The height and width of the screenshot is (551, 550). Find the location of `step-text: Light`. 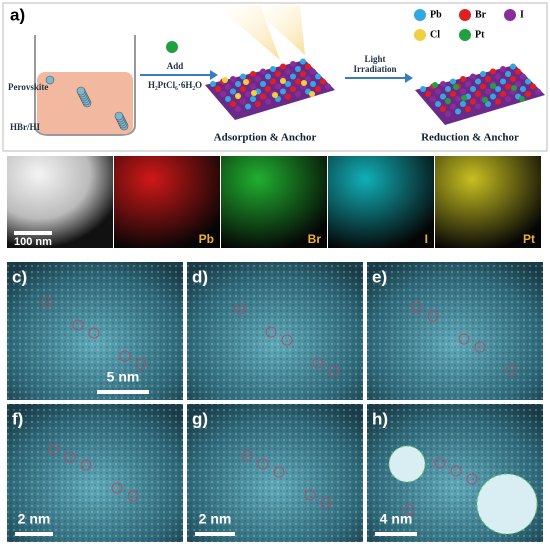

step-text: Light is located at coordinates (374, 59).